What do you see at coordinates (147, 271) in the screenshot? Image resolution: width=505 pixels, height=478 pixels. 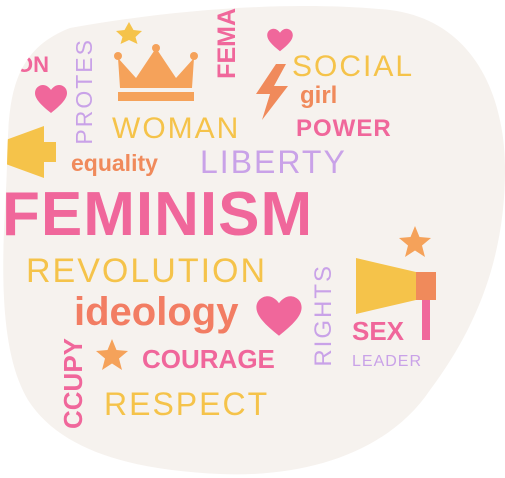 I see `word-revolution: REVOLUTION` at bounding box center [147, 271].